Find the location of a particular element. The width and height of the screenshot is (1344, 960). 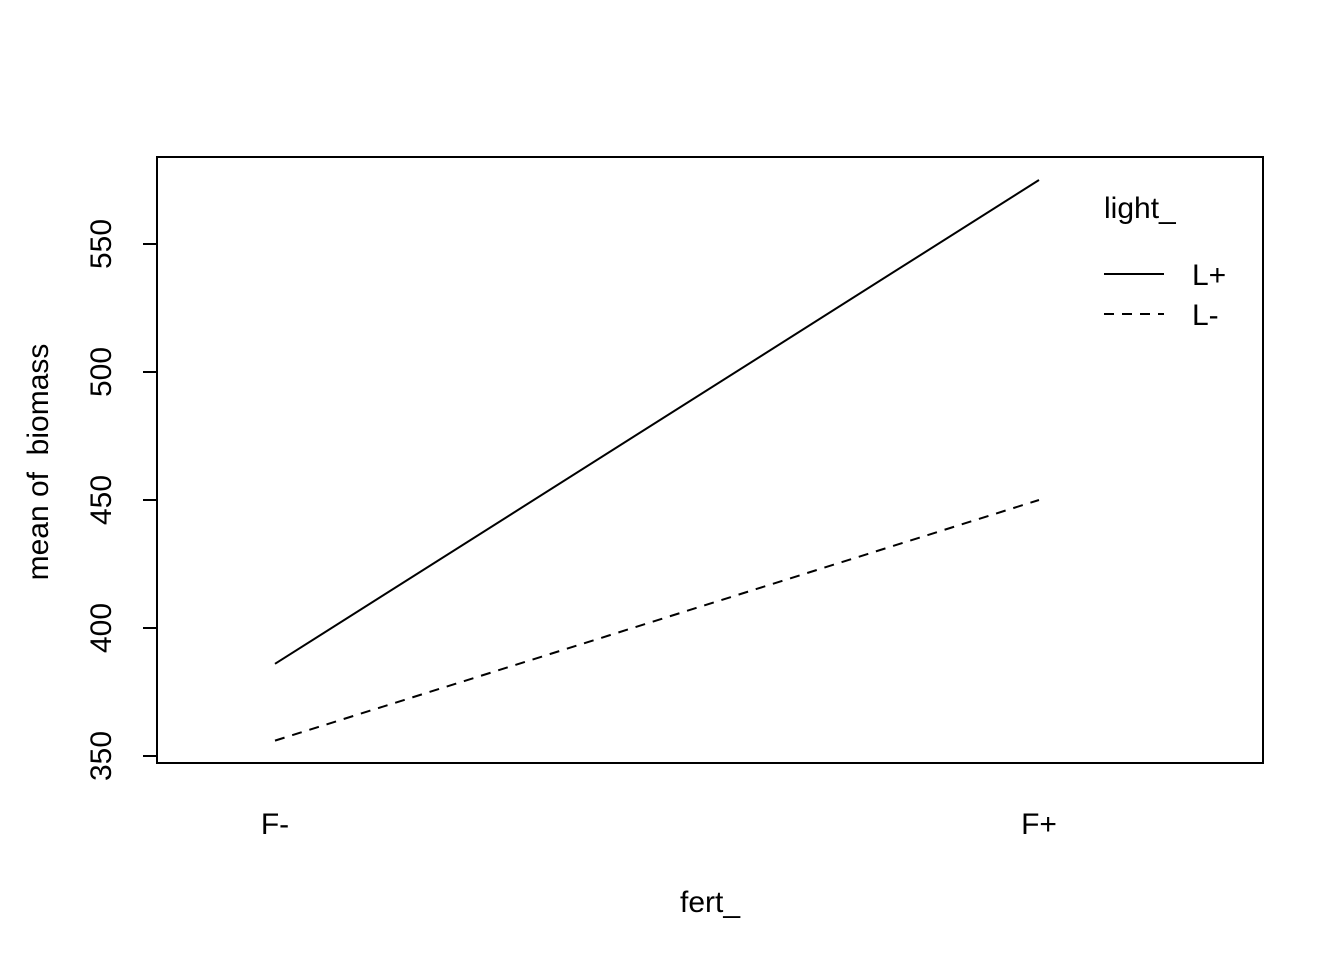

y-axis-title: mean of biomass is located at coordinates (38, 462).